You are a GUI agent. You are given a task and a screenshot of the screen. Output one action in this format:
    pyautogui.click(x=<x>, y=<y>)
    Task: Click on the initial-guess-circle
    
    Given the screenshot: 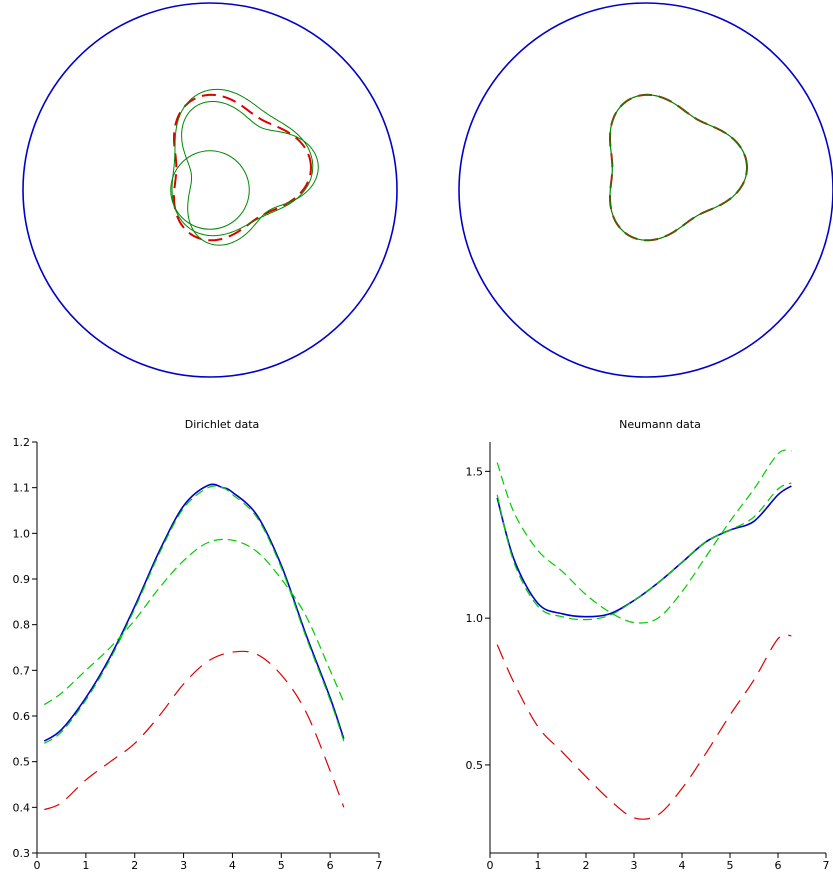 What is the action you would take?
    pyautogui.click(x=210, y=190)
    